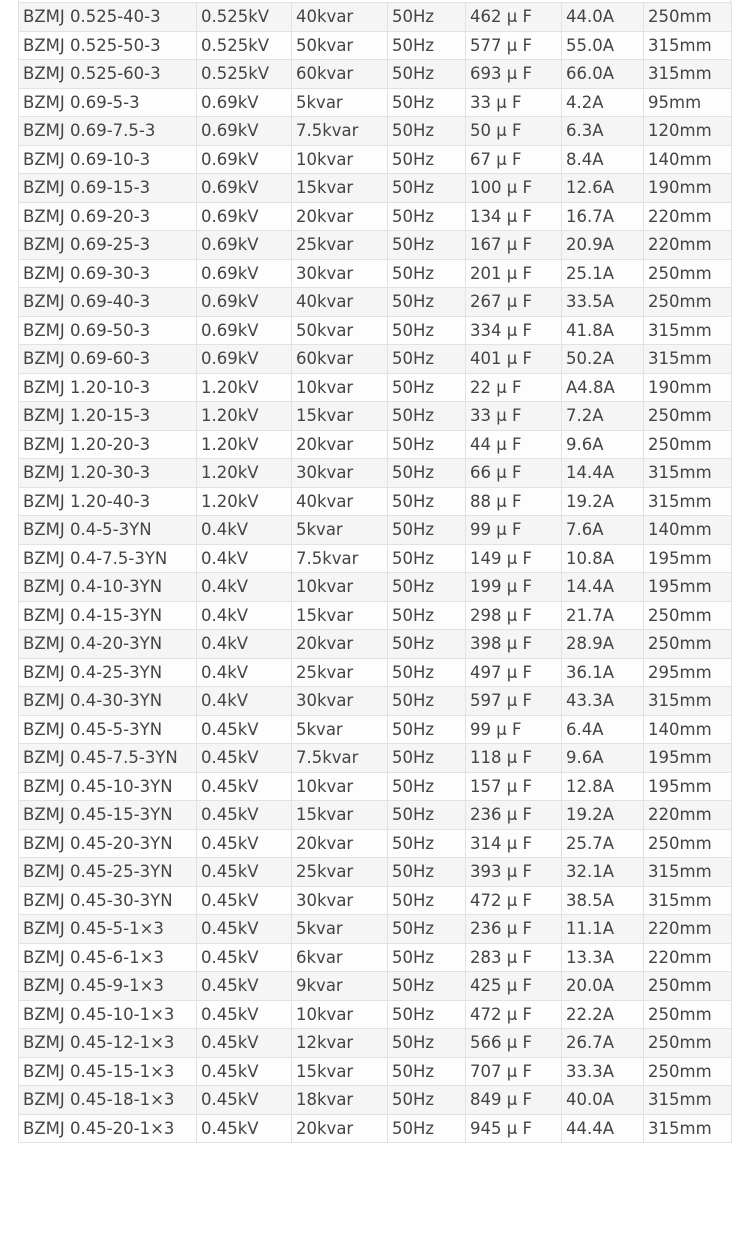  What do you see at coordinates (107, 216) in the screenshot?
I see `cell-model: BZMJ 0.69-20-3` at bounding box center [107, 216].